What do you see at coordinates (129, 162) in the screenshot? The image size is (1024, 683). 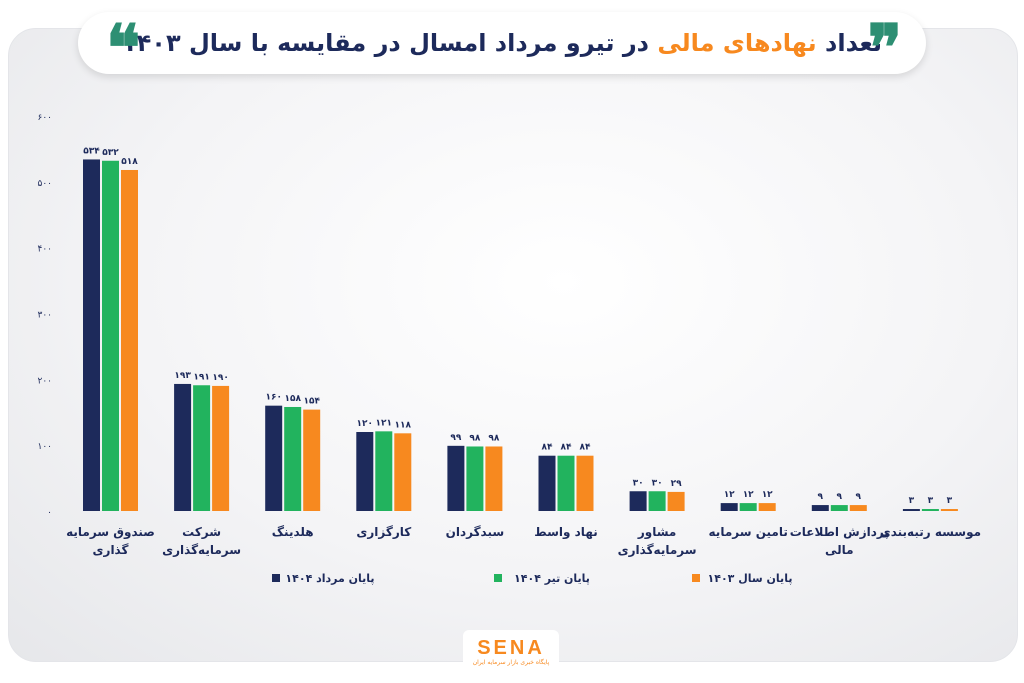 I see `bar-value-label: ۵۱۸` at bounding box center [129, 162].